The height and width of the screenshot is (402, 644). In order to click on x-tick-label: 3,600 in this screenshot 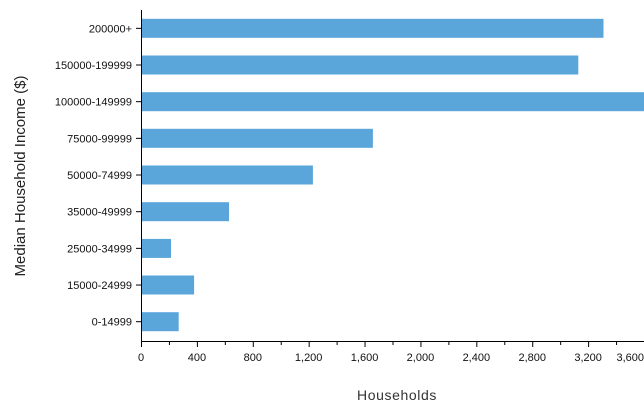, I will do `click(630, 358)`.